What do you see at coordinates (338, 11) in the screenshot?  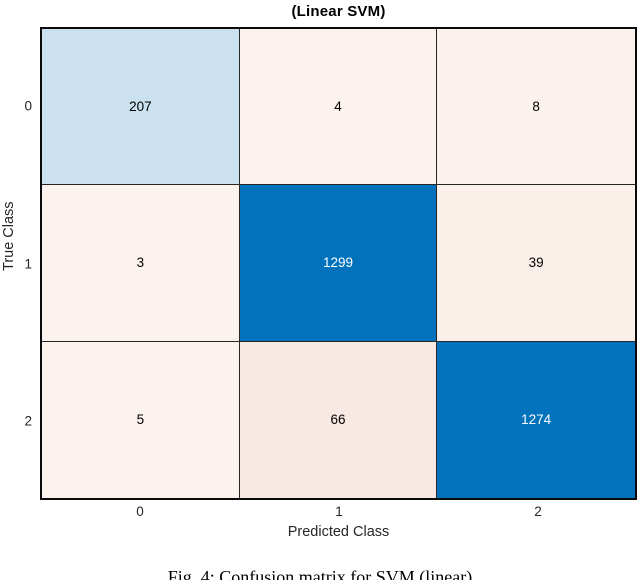 I see `chart-title: (Linear SVM)` at bounding box center [338, 11].